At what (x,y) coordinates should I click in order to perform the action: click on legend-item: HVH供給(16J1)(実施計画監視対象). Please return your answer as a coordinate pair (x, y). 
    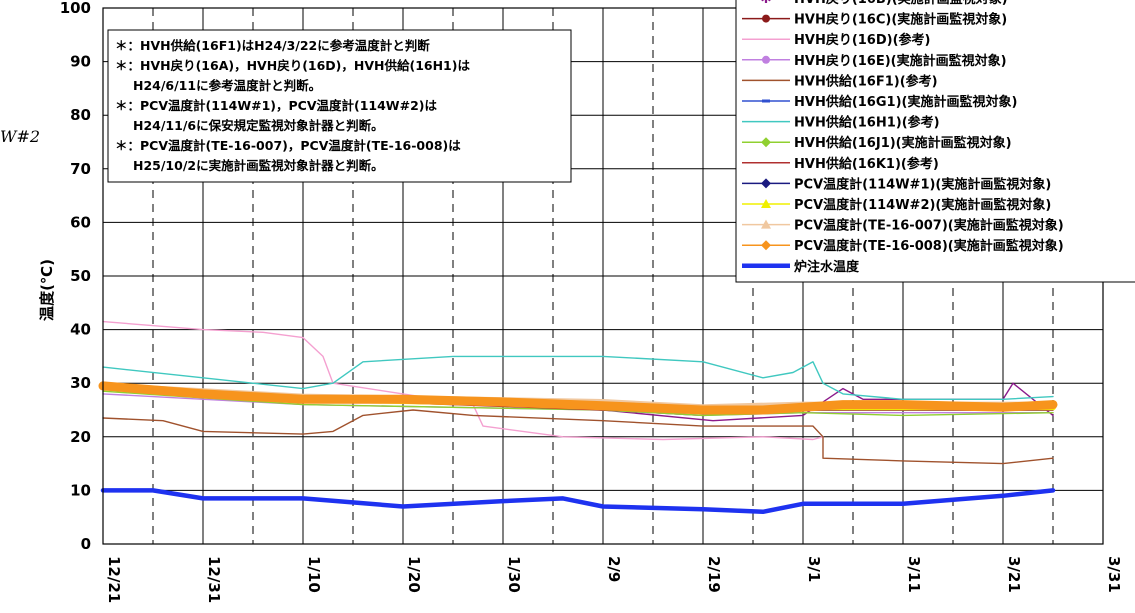
    Looking at the image, I should click on (877, 143).